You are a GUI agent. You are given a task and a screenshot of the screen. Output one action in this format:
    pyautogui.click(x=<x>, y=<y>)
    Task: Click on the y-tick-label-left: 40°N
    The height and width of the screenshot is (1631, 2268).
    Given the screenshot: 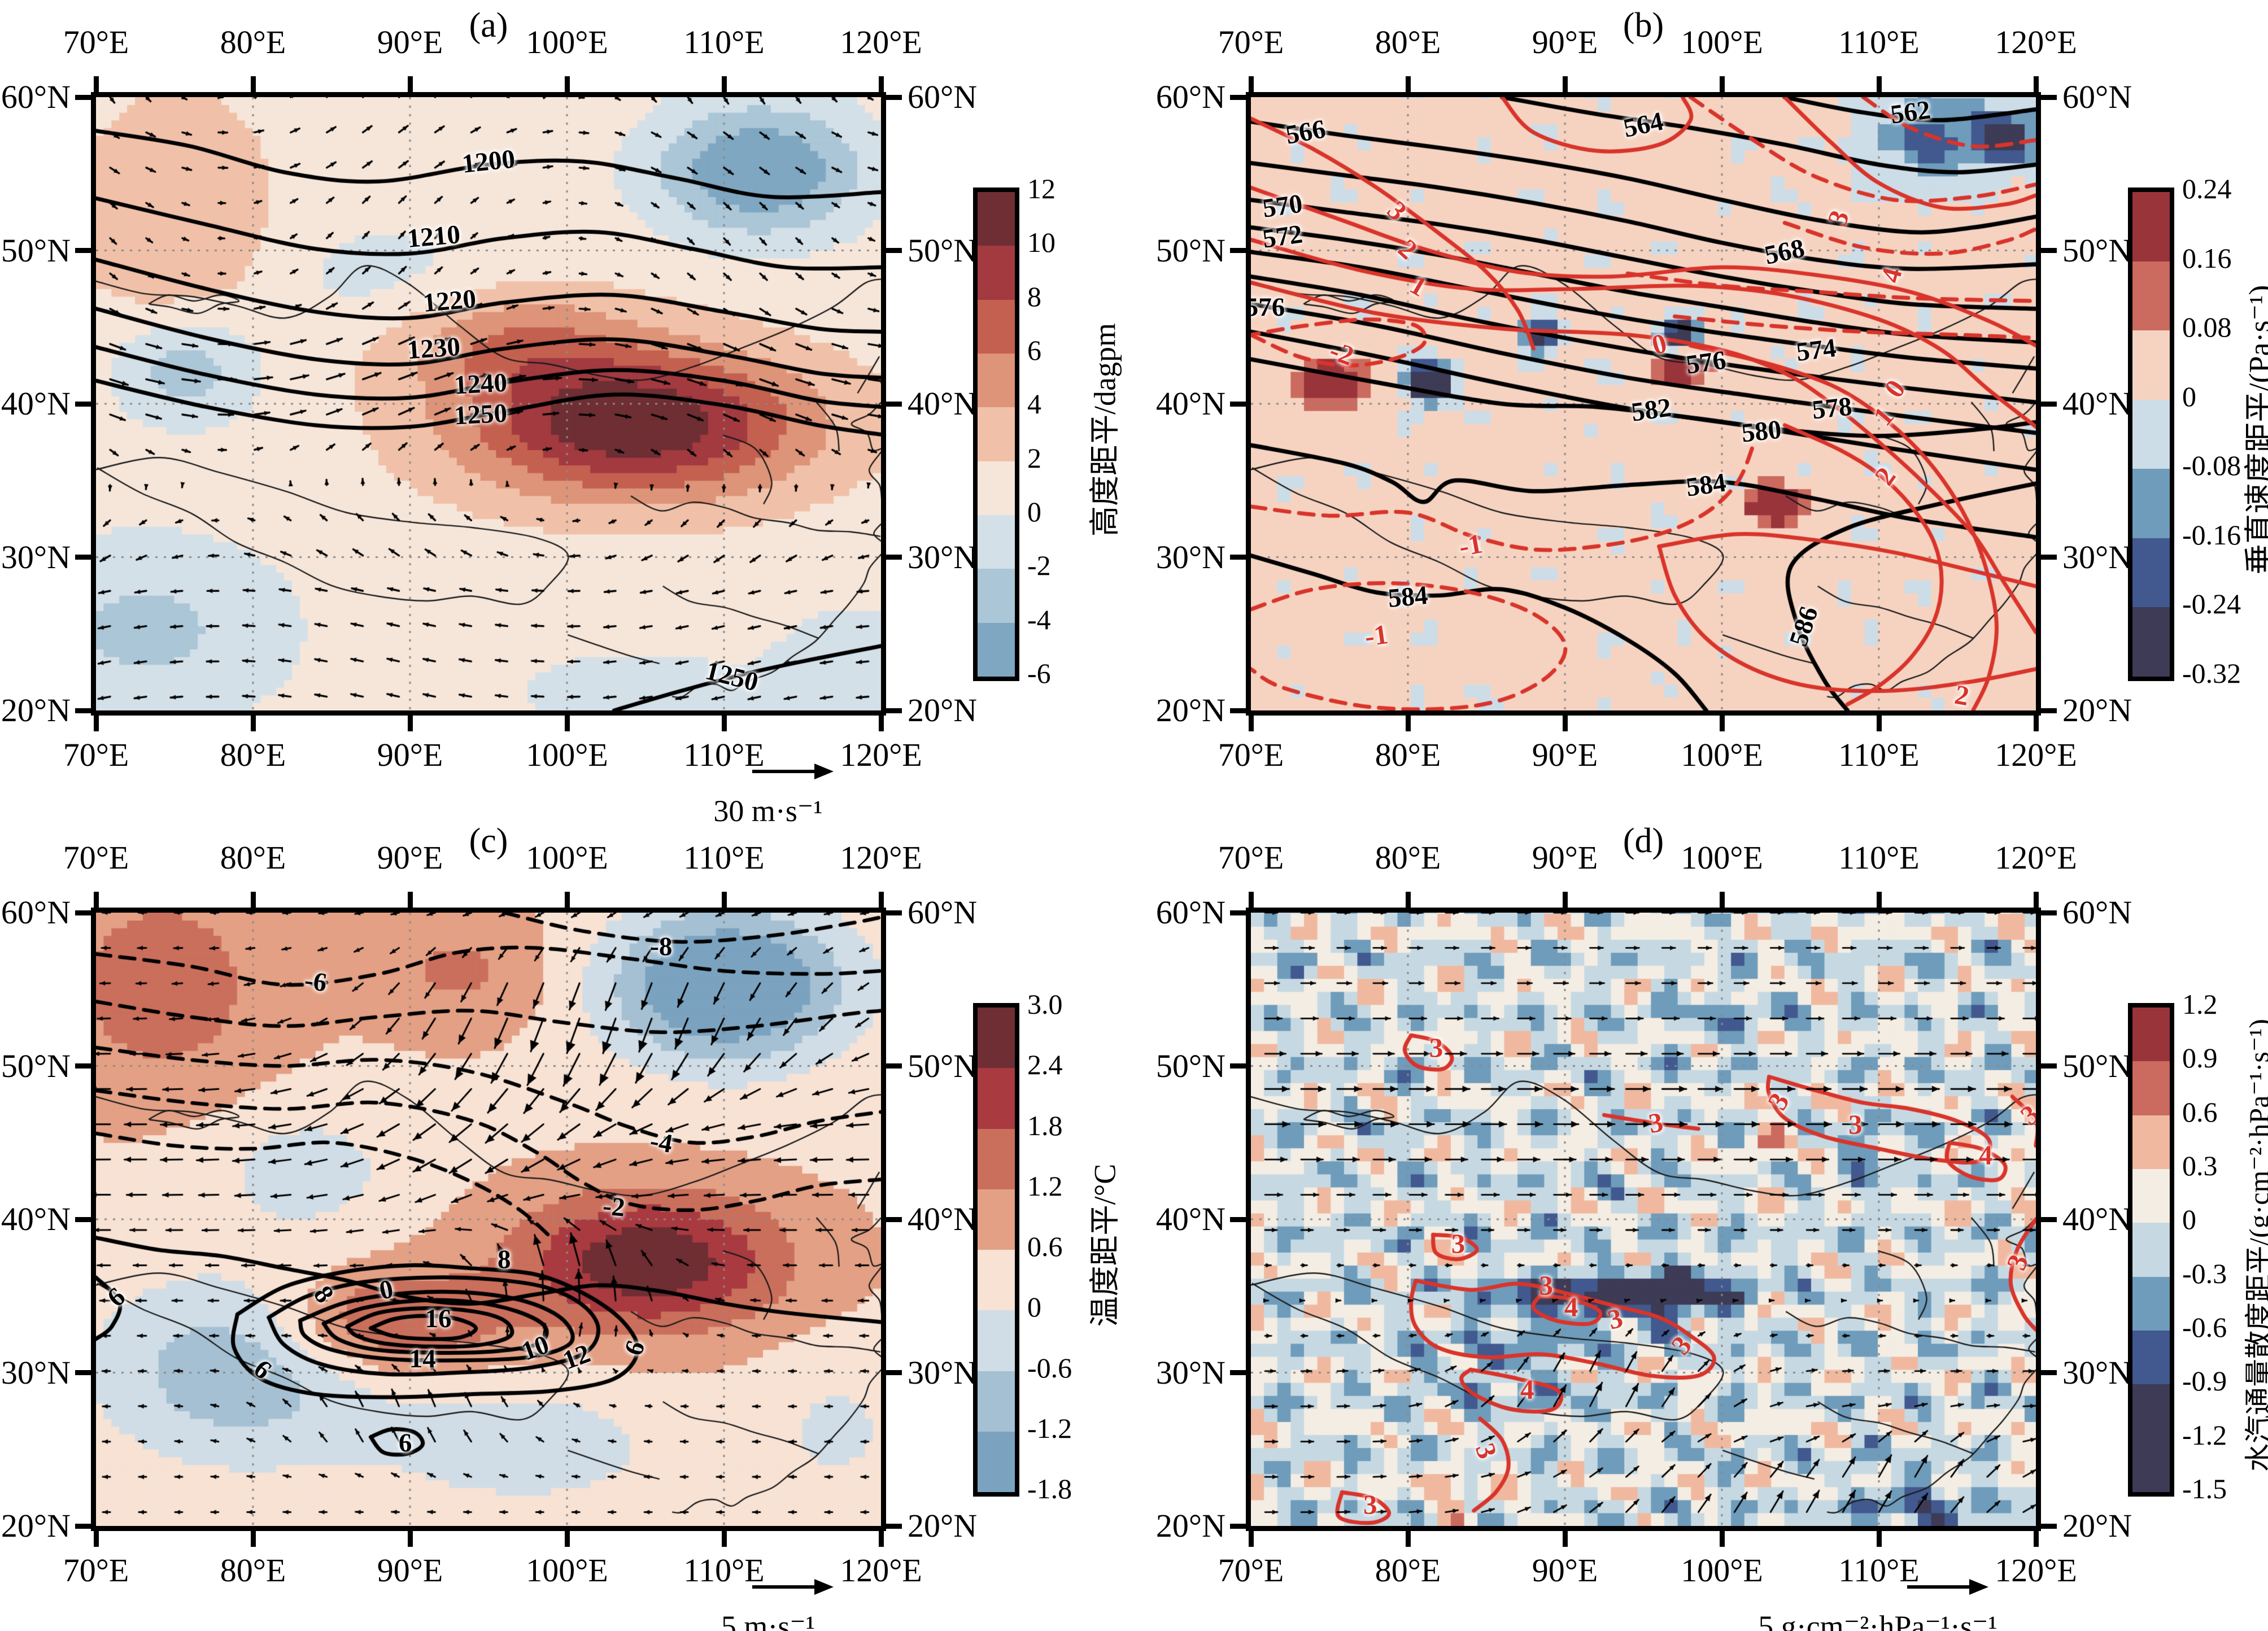 What is the action you would take?
    pyautogui.click(x=1190, y=1219)
    